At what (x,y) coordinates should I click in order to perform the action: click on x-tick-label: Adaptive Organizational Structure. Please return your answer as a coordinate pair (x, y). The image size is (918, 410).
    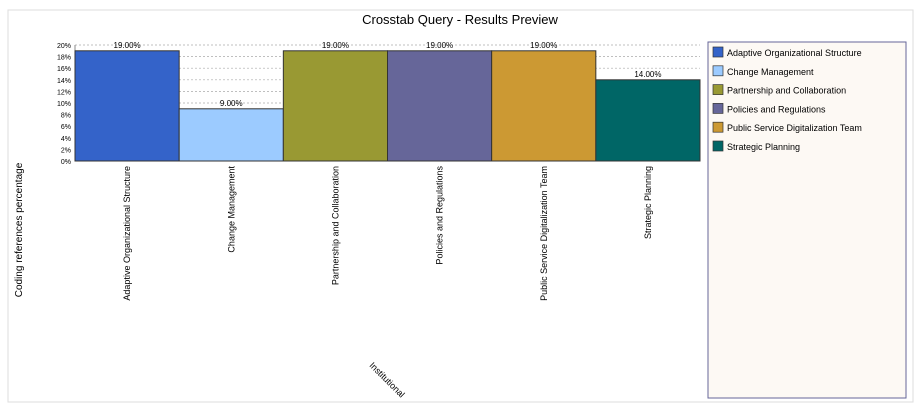
    Looking at the image, I should click on (127, 233).